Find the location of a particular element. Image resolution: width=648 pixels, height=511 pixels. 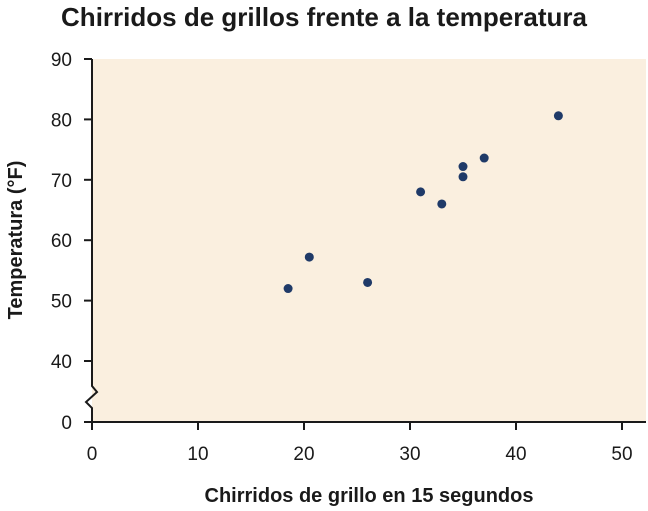

x-axis-title: Chirridos de grillo en 15 segundos is located at coordinates (369, 496).